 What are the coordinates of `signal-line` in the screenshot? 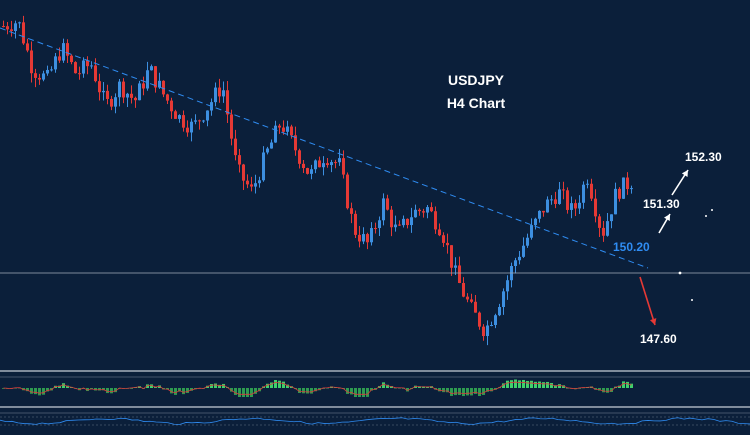 It's located at (317, 388).